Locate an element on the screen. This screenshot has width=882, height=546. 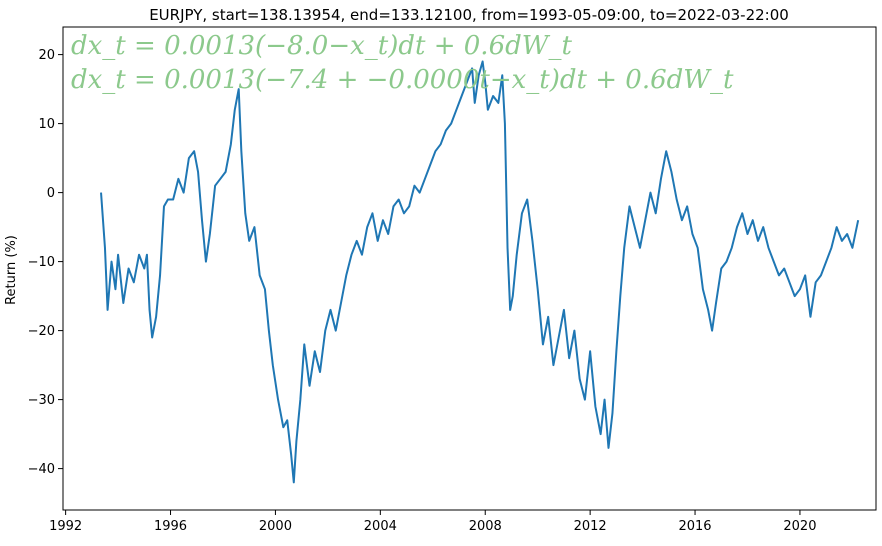
y-tick-label: 10 is located at coordinates (46, 124).